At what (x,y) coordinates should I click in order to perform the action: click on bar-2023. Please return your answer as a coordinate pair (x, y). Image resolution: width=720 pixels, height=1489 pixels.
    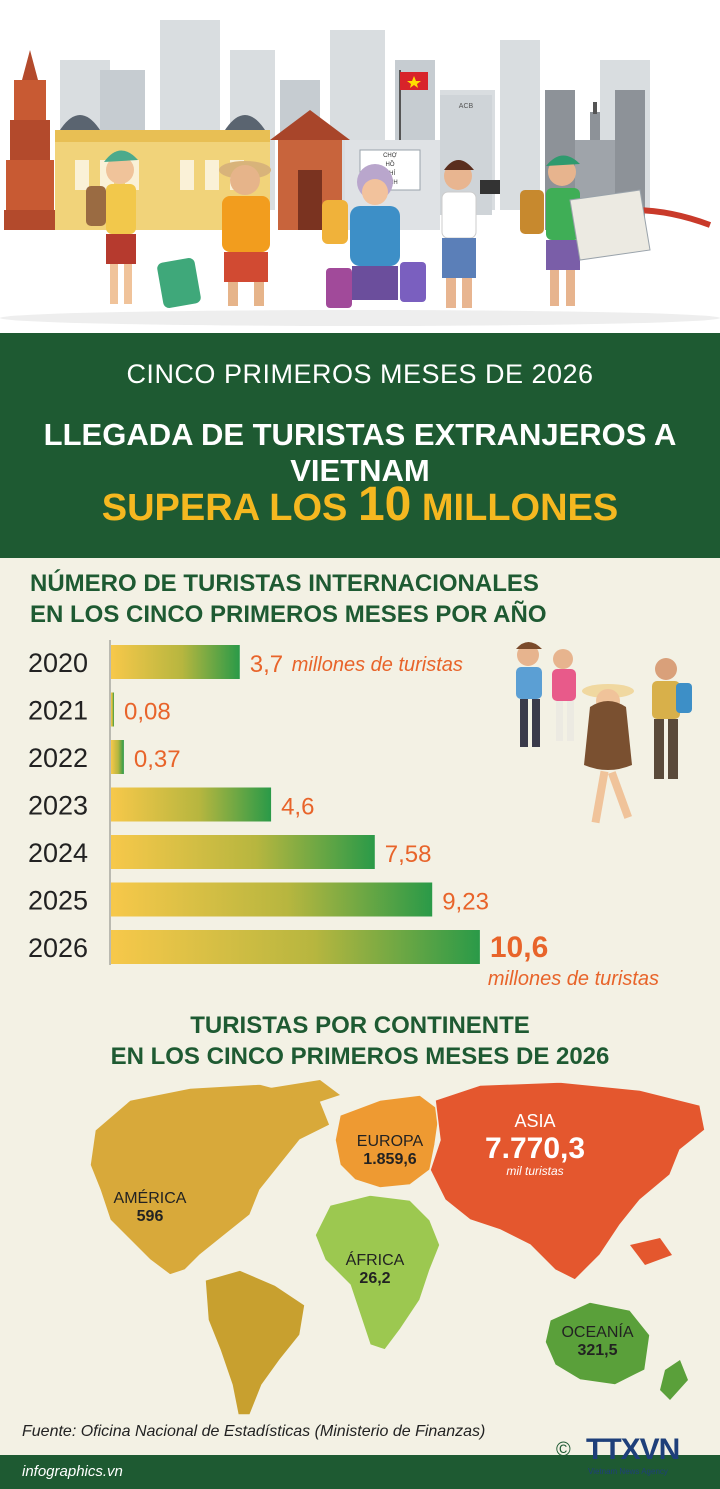
    Looking at the image, I should click on (191, 804).